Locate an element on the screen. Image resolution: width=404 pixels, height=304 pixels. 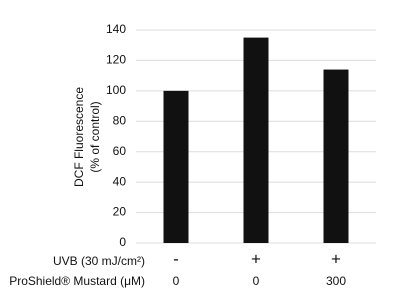
y-axis-title-line: DCF Fluorescence is located at coordinates (79, 137).